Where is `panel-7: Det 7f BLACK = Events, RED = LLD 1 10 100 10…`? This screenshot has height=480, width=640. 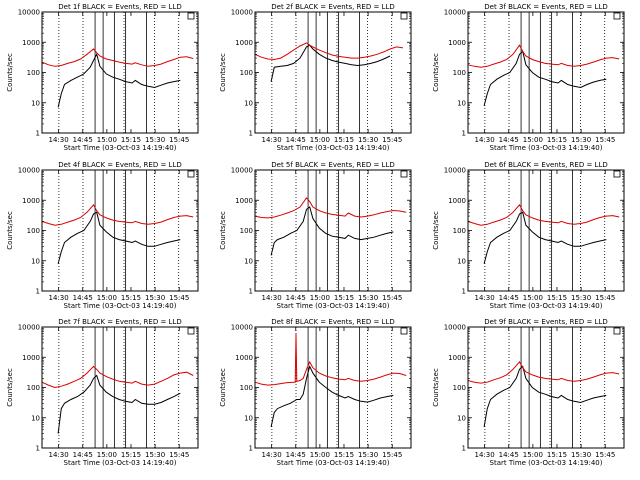
panel-7: Det 7f BLACK = Events, RED = LLD 1 10 100 10… is located at coordinates (102, 392).